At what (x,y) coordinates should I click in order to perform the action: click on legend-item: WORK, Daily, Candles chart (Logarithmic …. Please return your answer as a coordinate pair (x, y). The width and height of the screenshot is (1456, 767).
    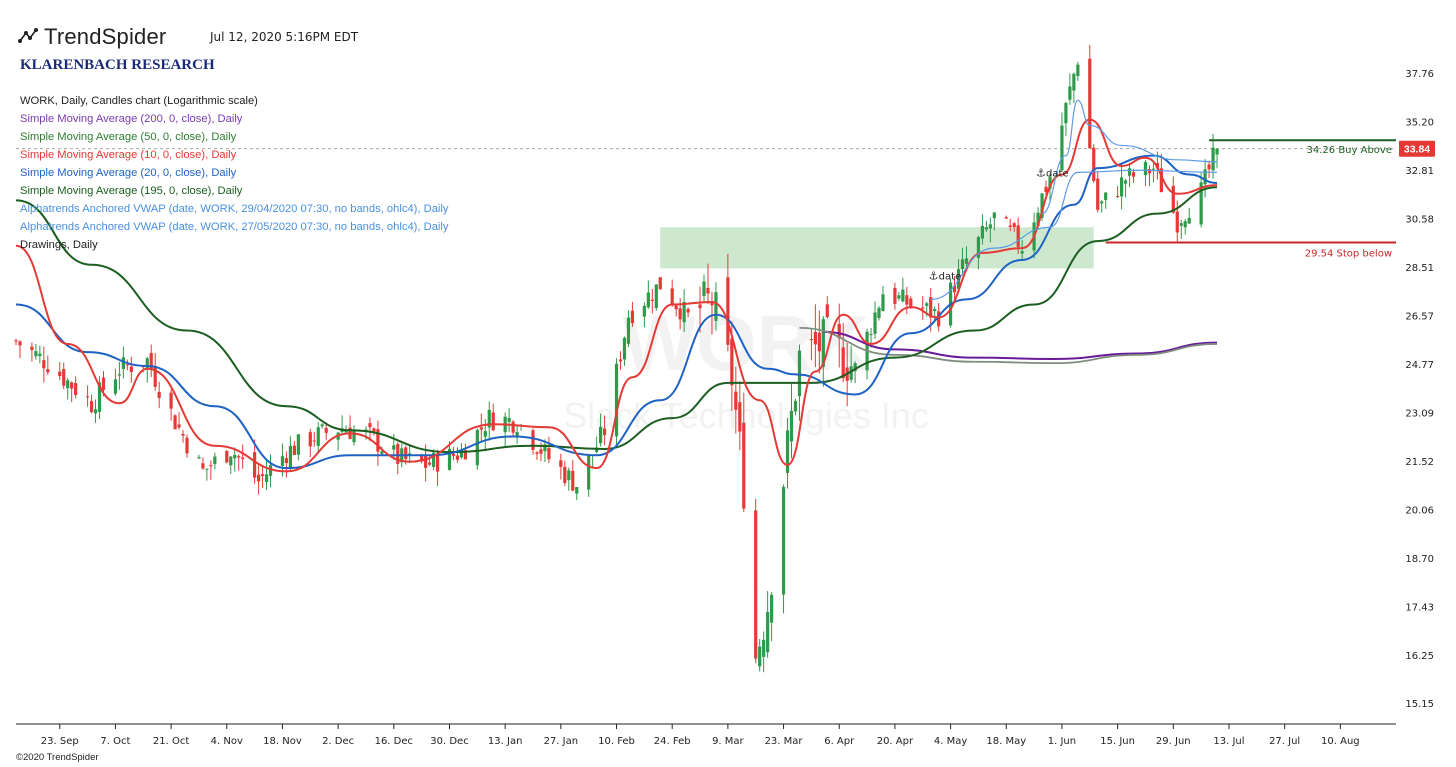
    Looking at the image, I should click on (139, 101).